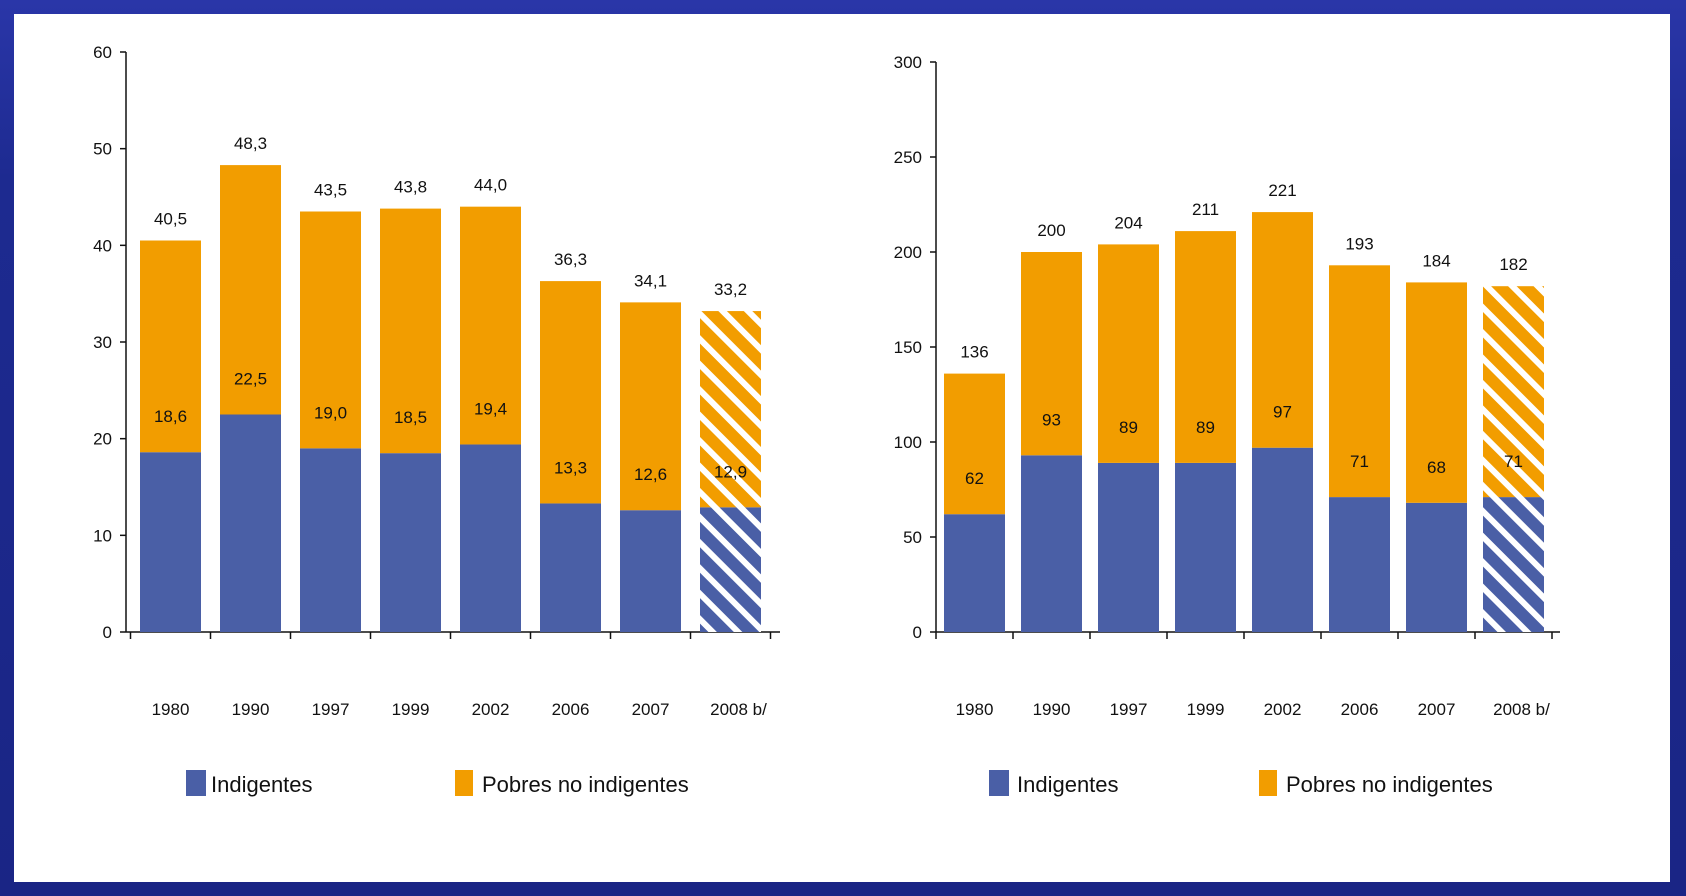 This screenshot has height=896, width=1686. What do you see at coordinates (1359, 243) in the screenshot?
I see `total-label: 193` at bounding box center [1359, 243].